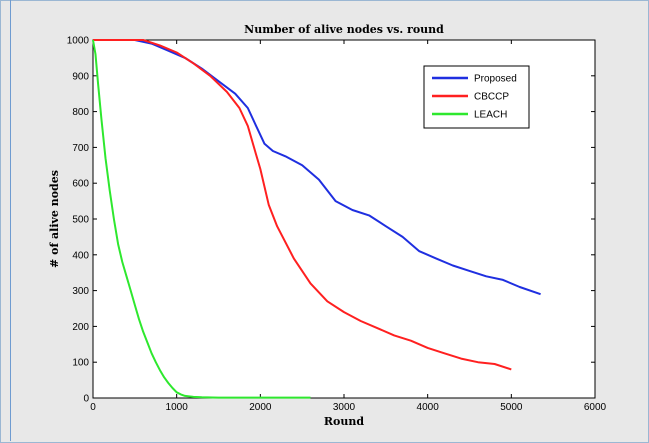  What do you see at coordinates (491, 97) in the screenshot?
I see `legend-label-cbccp: CBCCP` at bounding box center [491, 97].